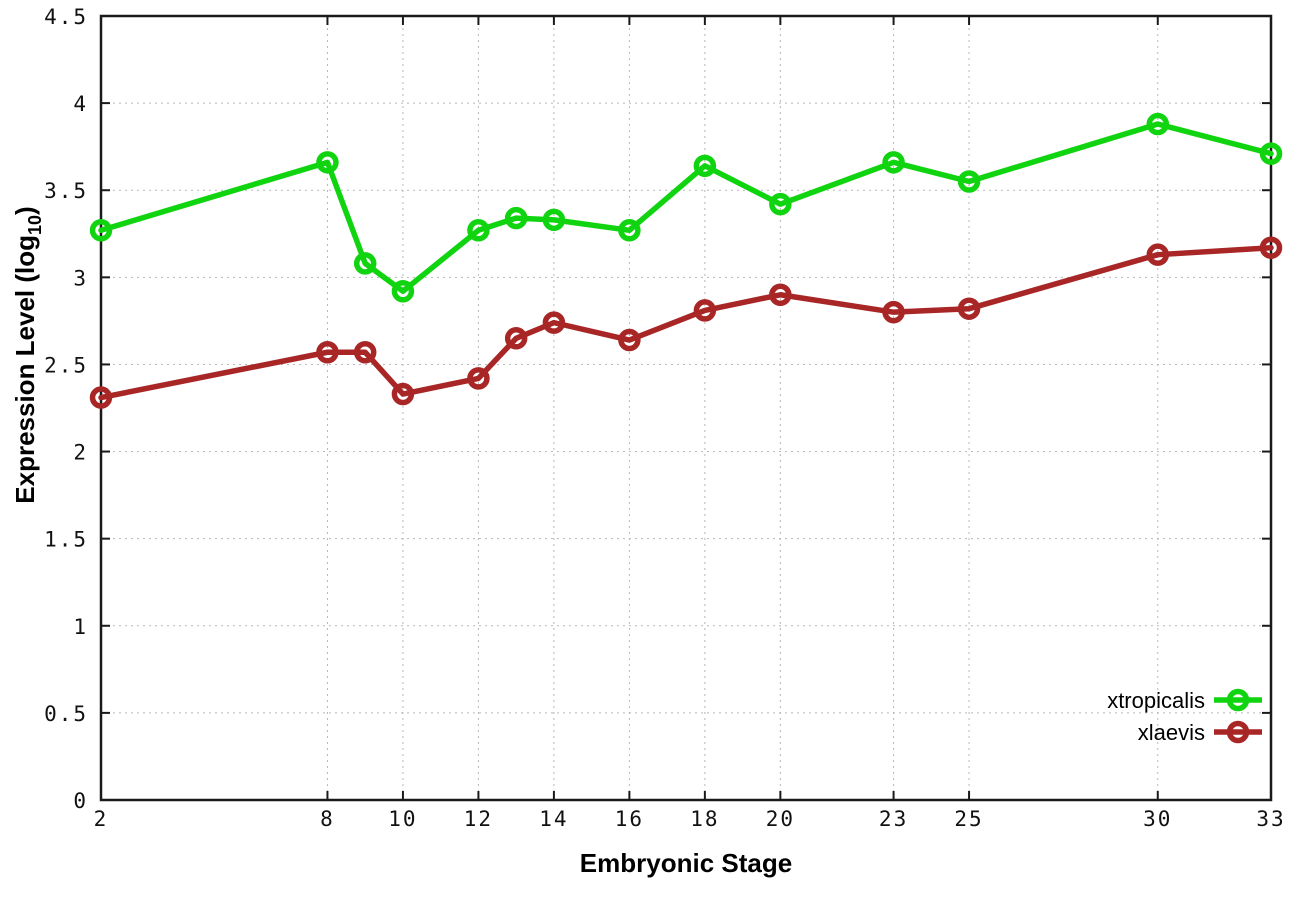 The height and width of the screenshot is (907, 1296). I want to click on y-axis-title: Expression Level (log10), so click(27, 354).